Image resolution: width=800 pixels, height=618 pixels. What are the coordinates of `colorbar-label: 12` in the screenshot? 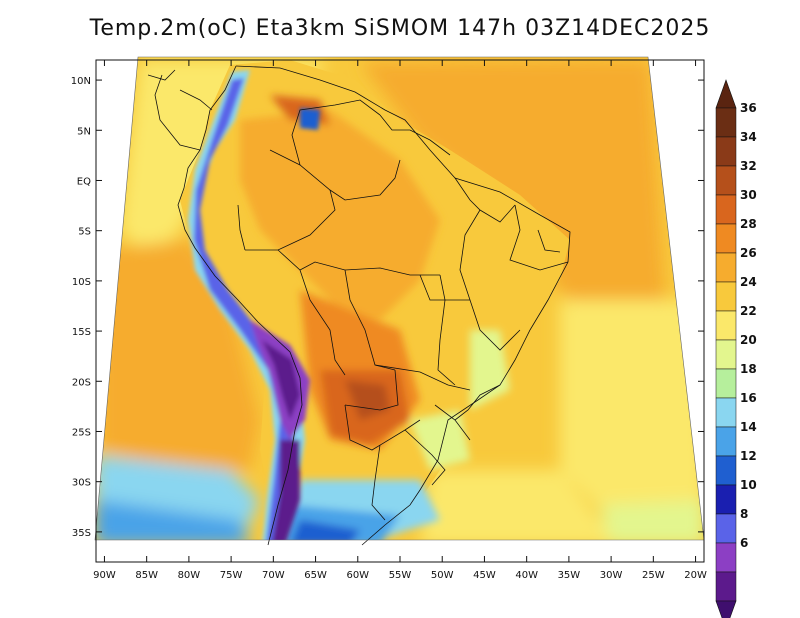 It's located at (748, 456).